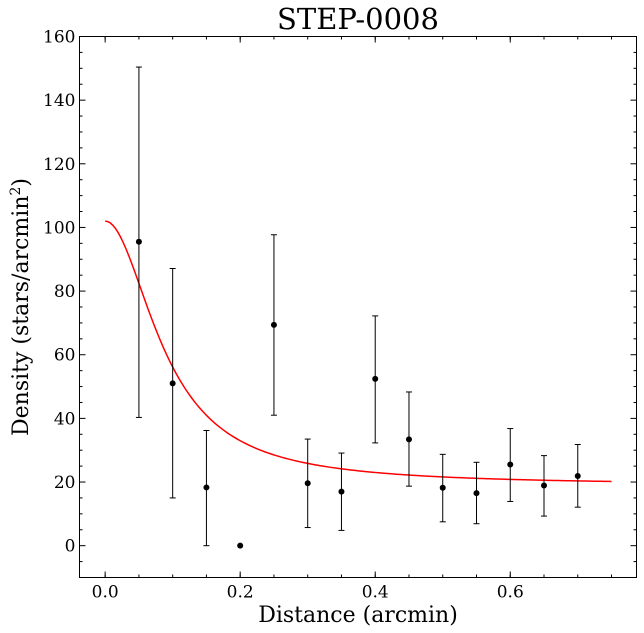  Describe the element at coordinates (59, 38) in the screenshot. I see `y-tick-label: 160` at that location.